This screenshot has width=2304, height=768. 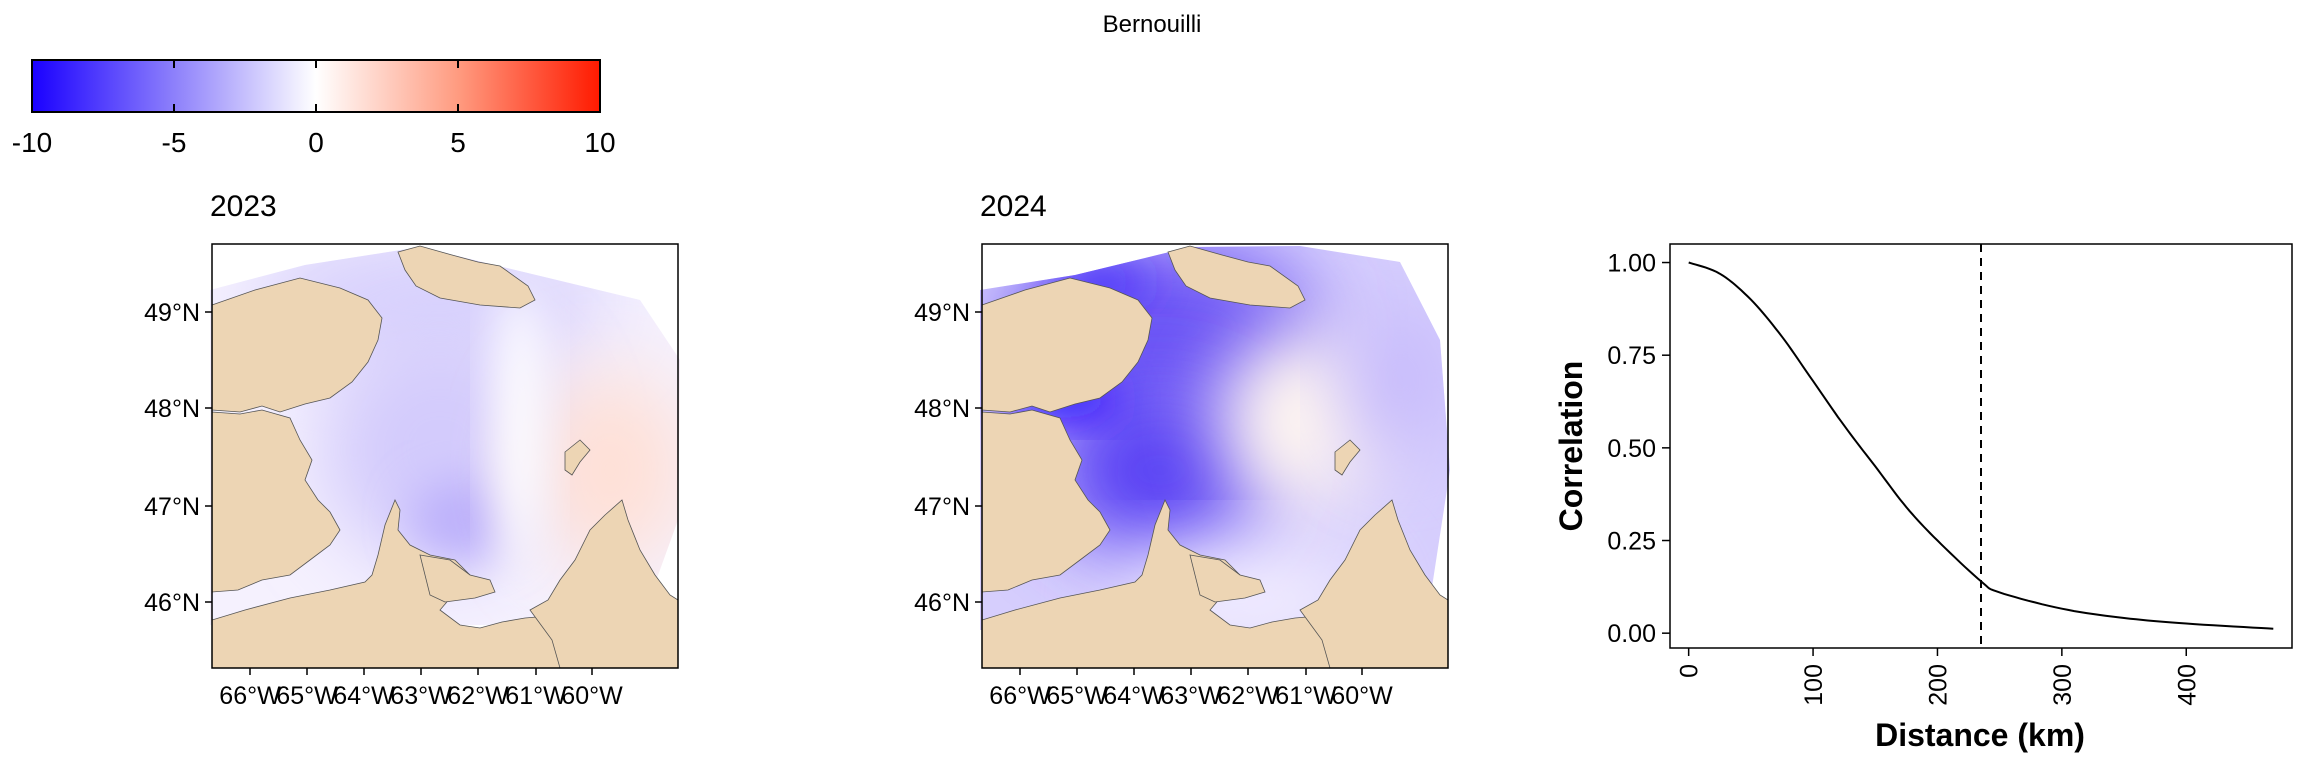 I want to click on colorbar: -10 -5 0 5 10, so click(x=314, y=108).